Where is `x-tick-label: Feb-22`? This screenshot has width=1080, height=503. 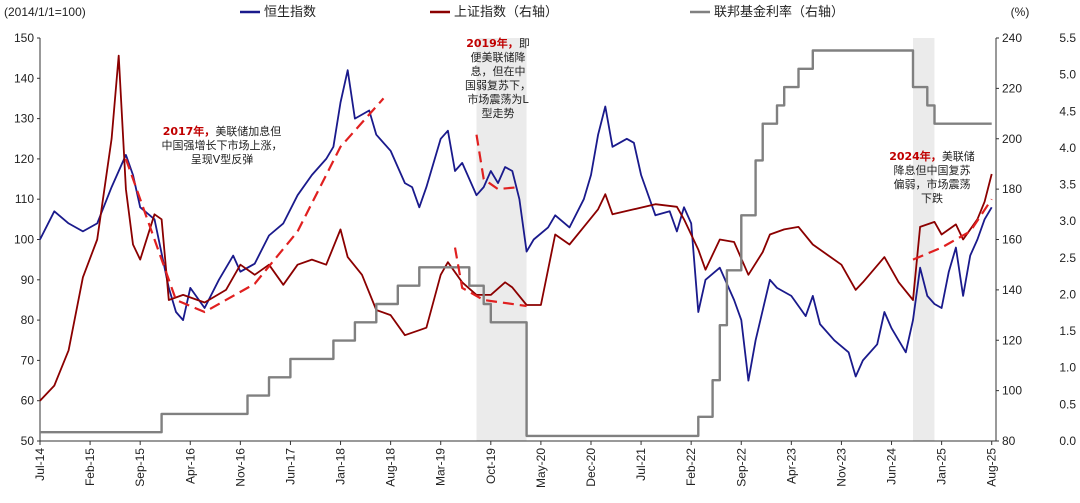 x-tick-label: Feb-22 is located at coordinates (691, 467).